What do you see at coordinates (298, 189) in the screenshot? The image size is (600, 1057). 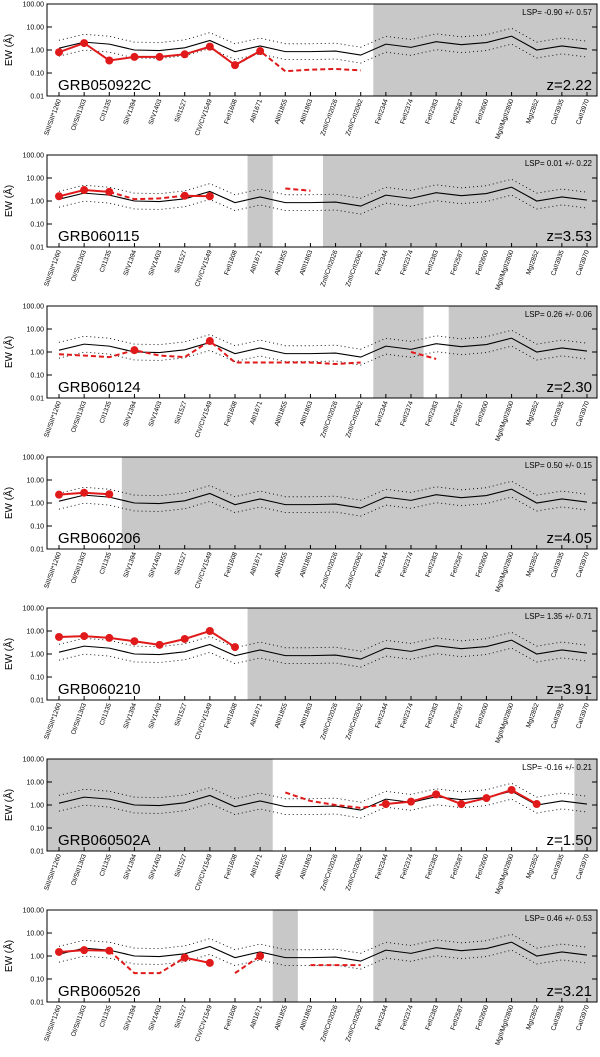 I see `limit-segment` at bounding box center [298, 189].